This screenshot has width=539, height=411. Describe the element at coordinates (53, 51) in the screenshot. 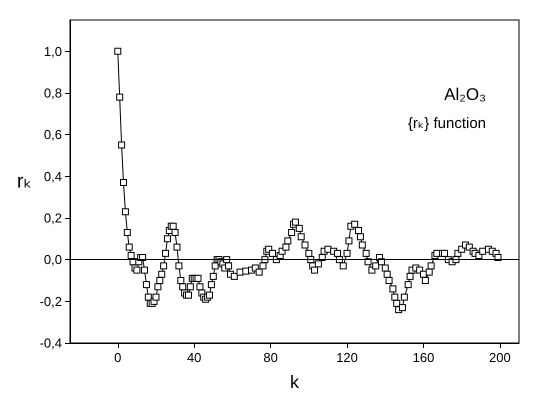

I see `y-tick-label: 1,0` at that location.